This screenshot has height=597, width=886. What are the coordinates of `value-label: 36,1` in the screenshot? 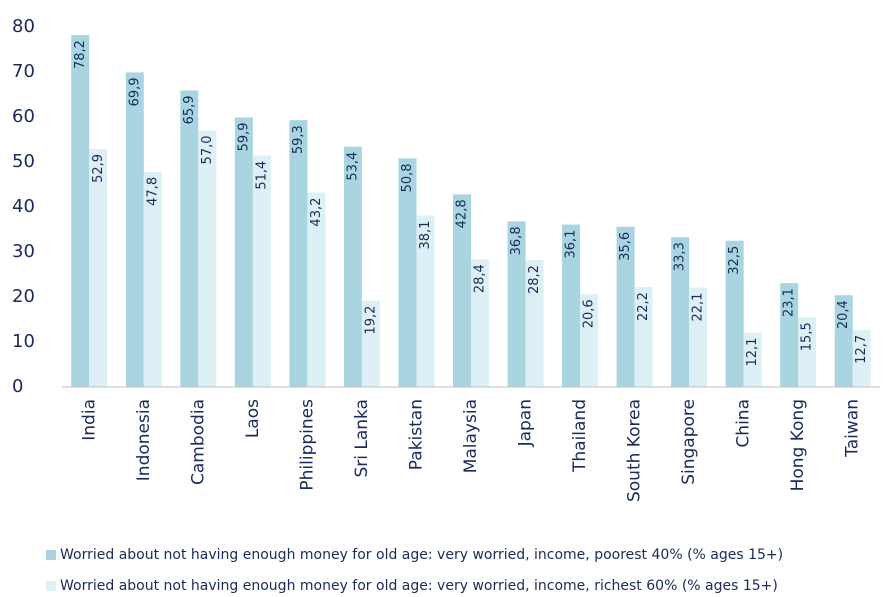 It's located at (571, 244).